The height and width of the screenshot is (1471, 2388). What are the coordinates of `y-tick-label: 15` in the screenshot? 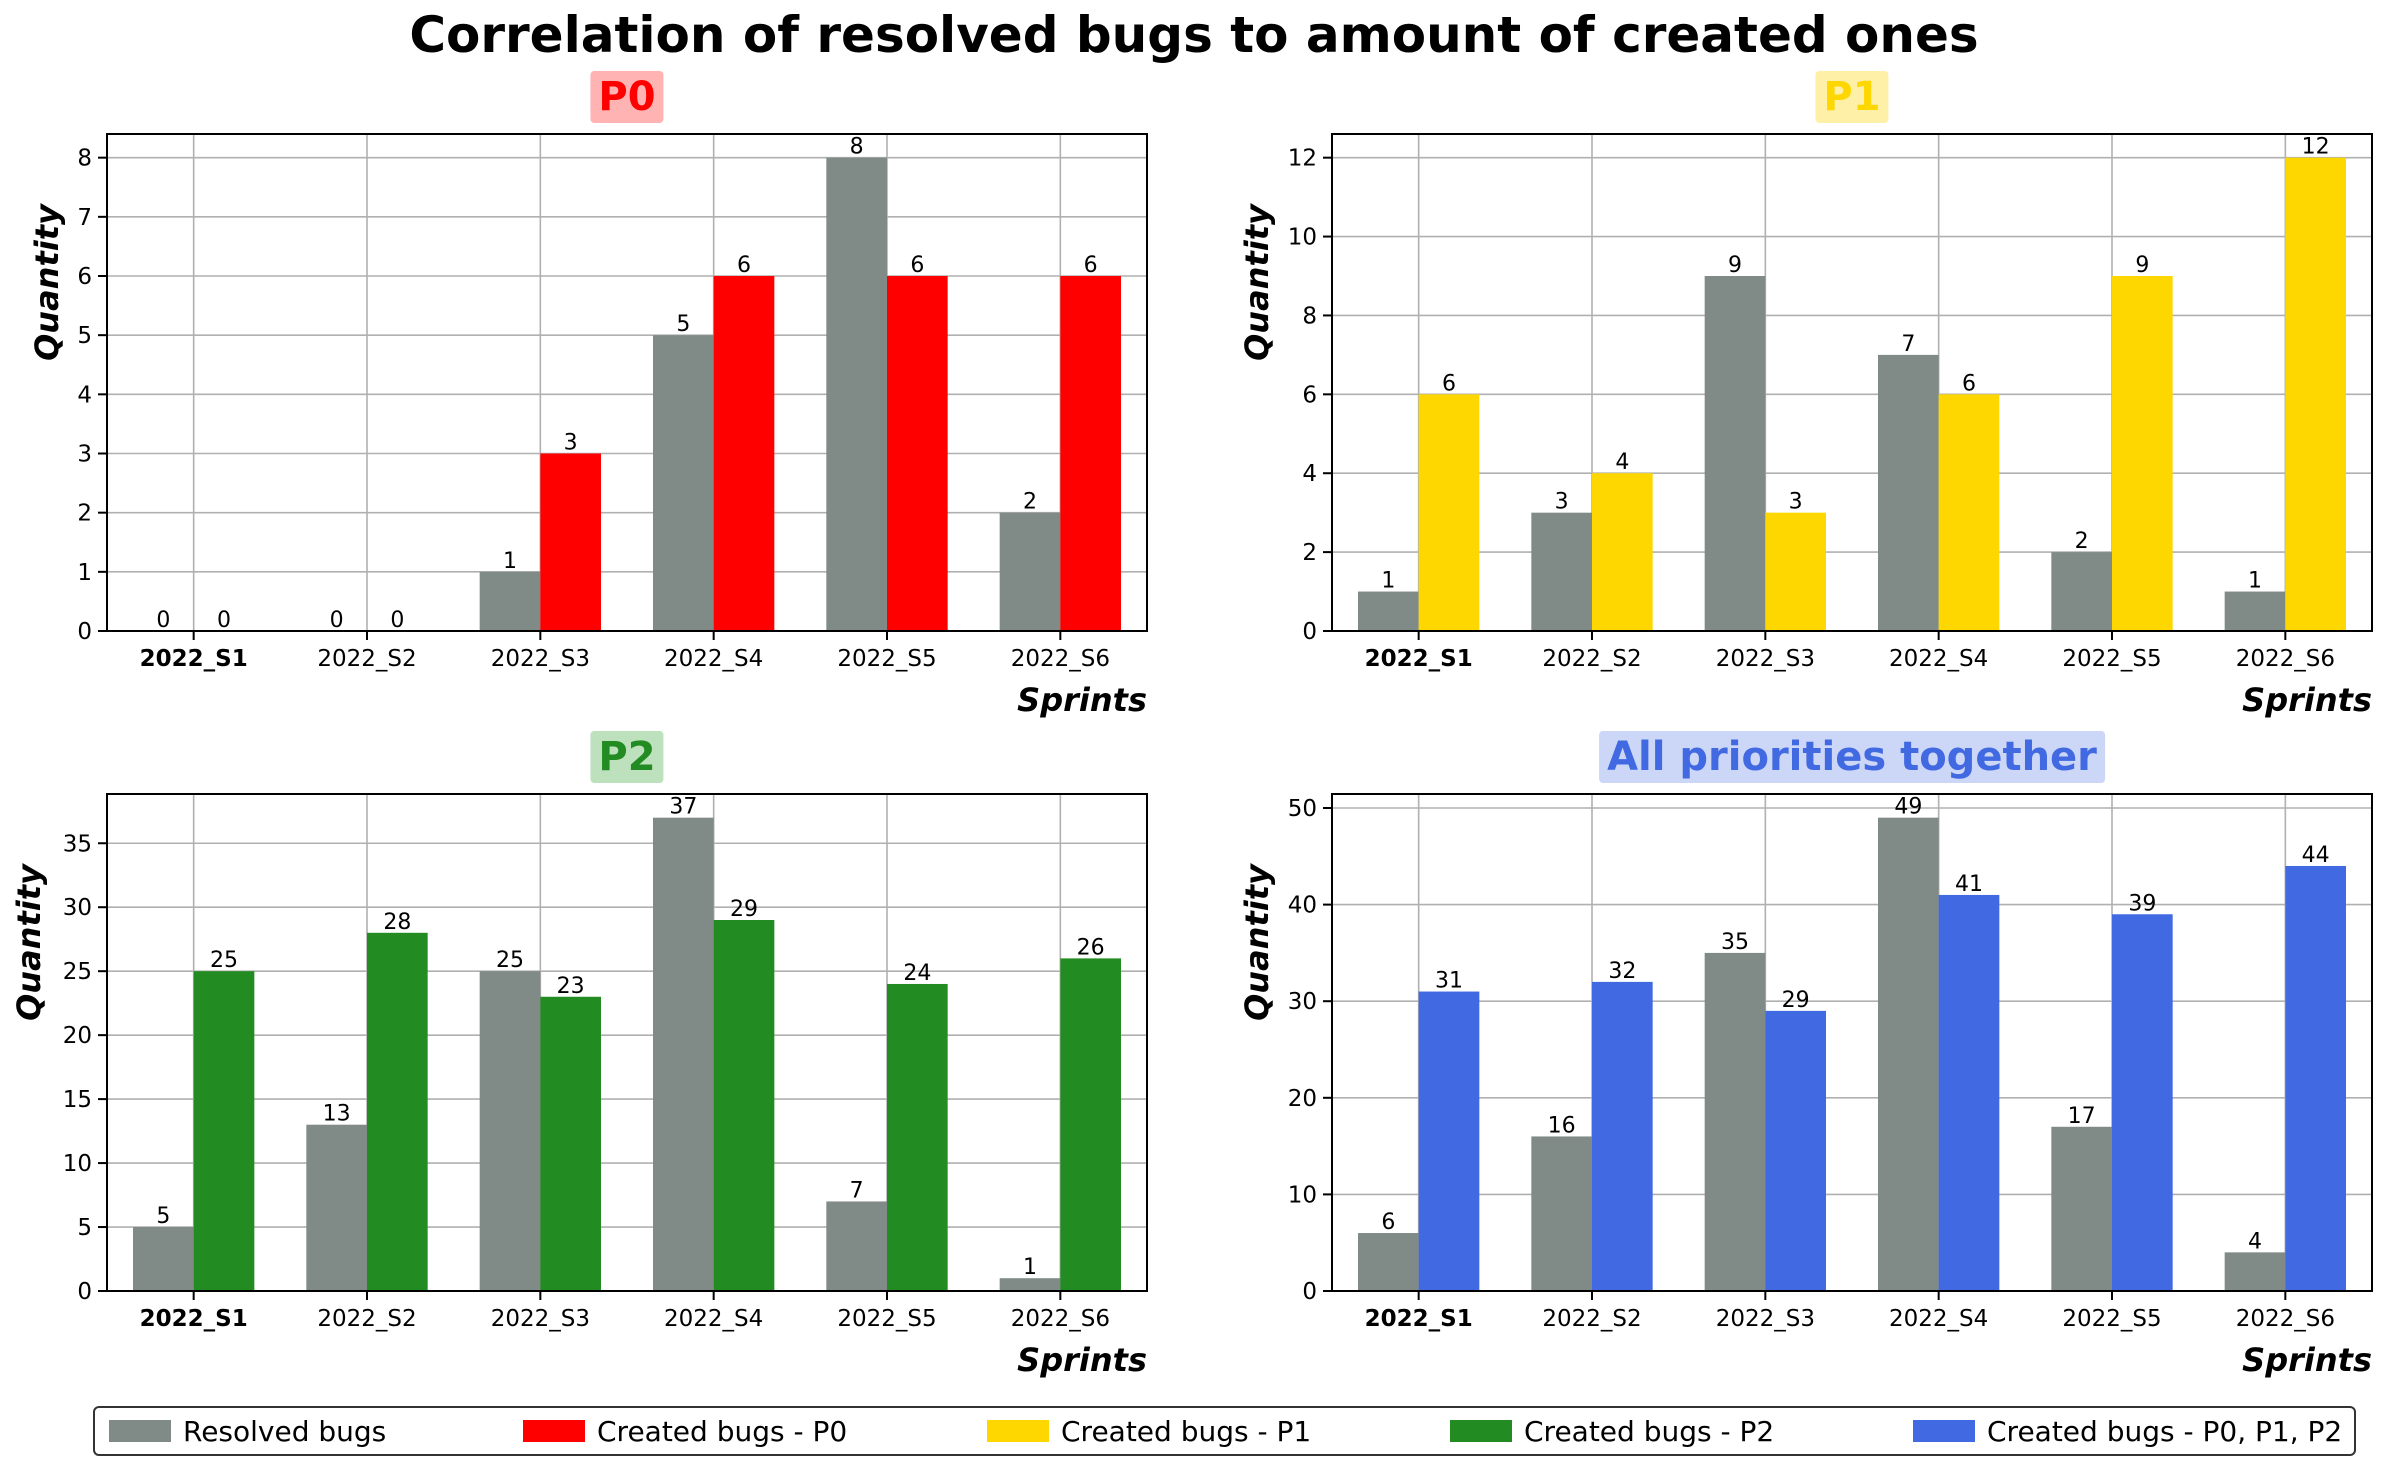 It's located at (77, 1100).